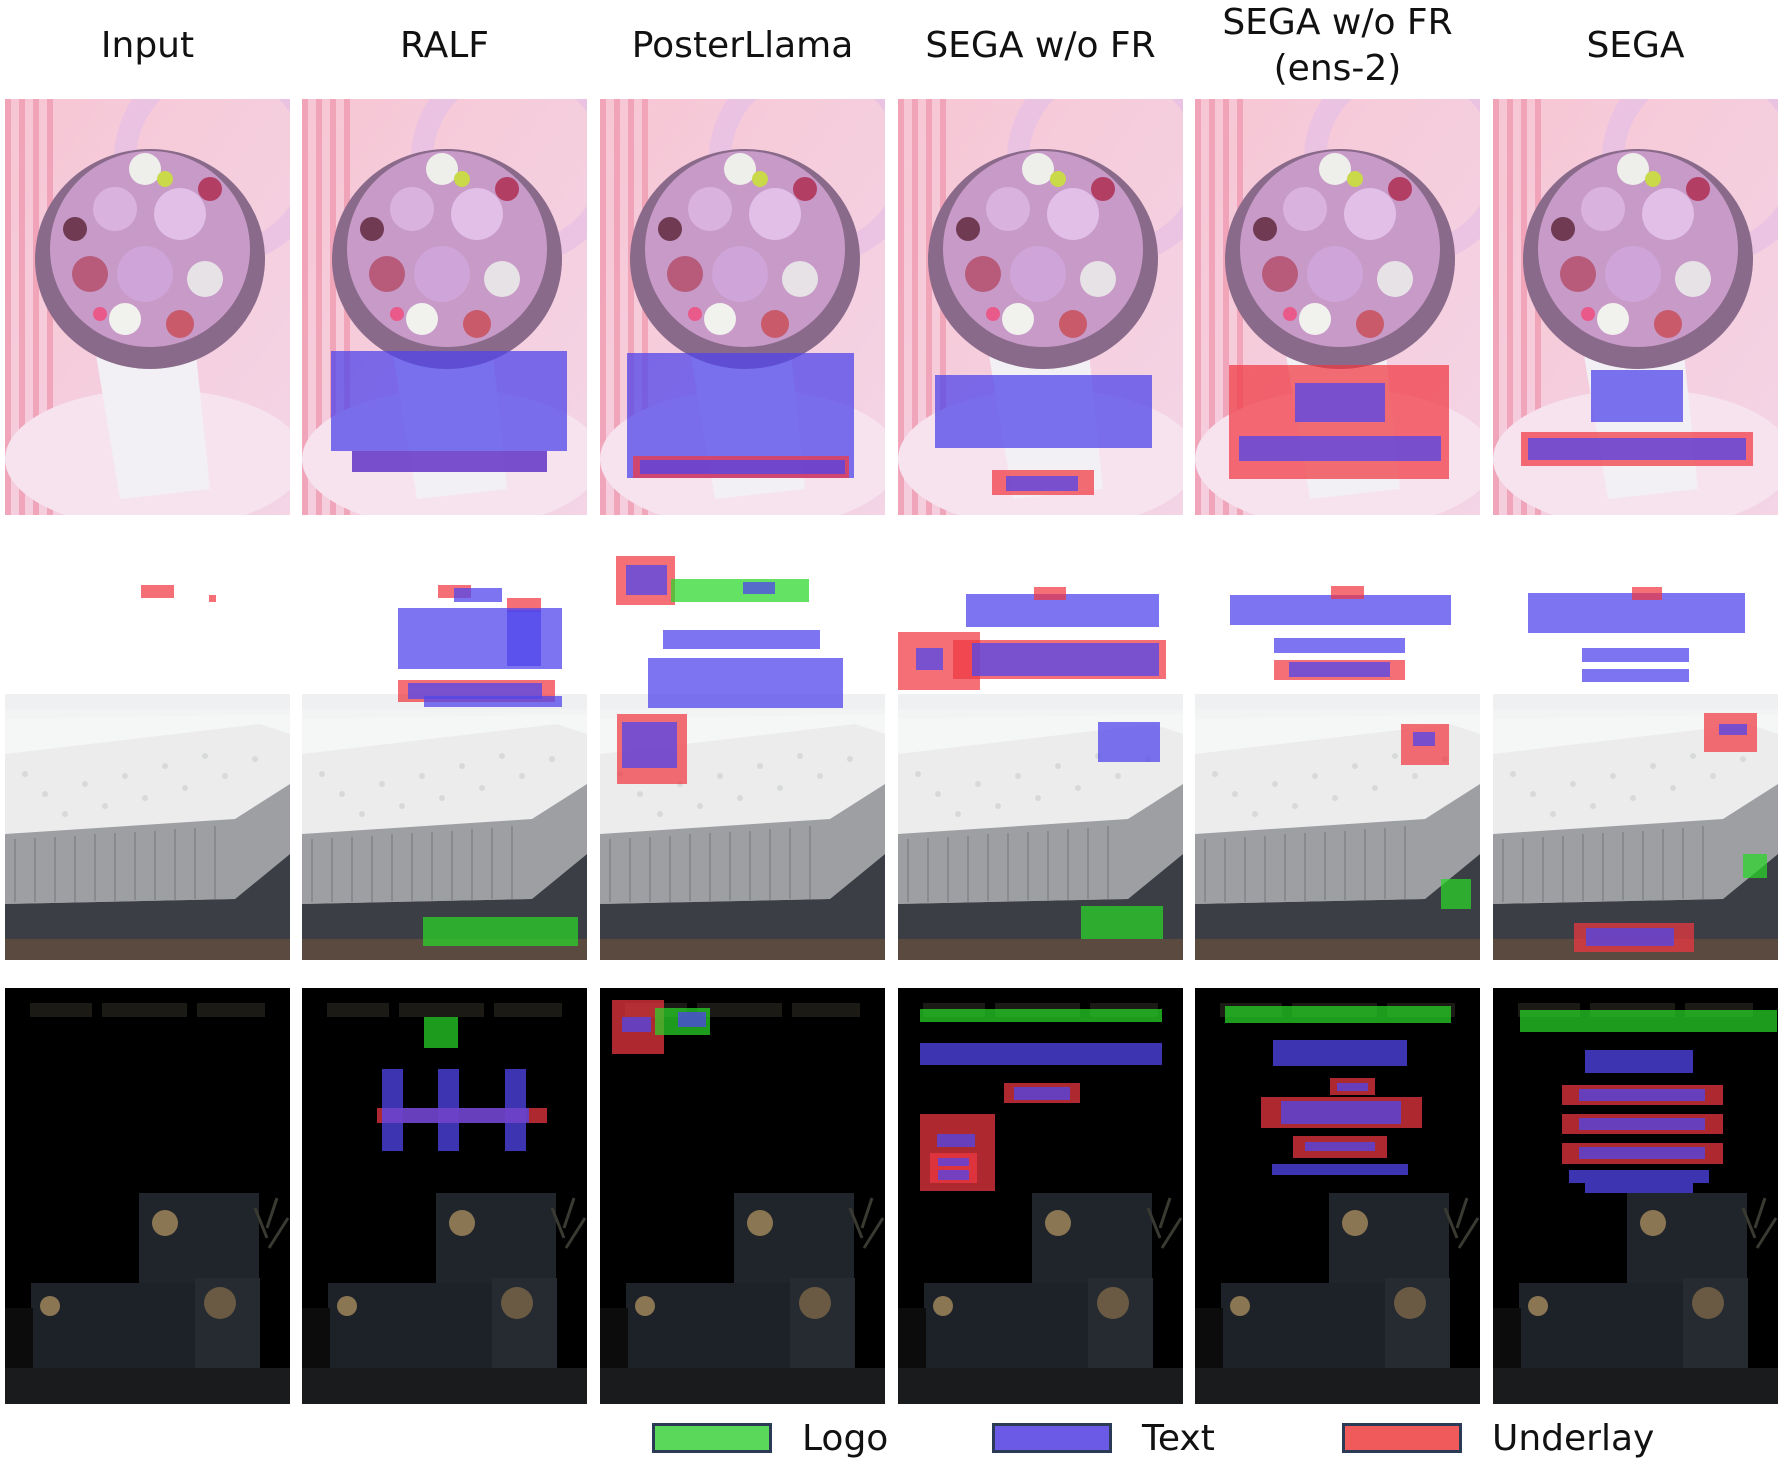  I want to click on panel-bed-sega-wo-fr-ens2, so click(1337, 752).